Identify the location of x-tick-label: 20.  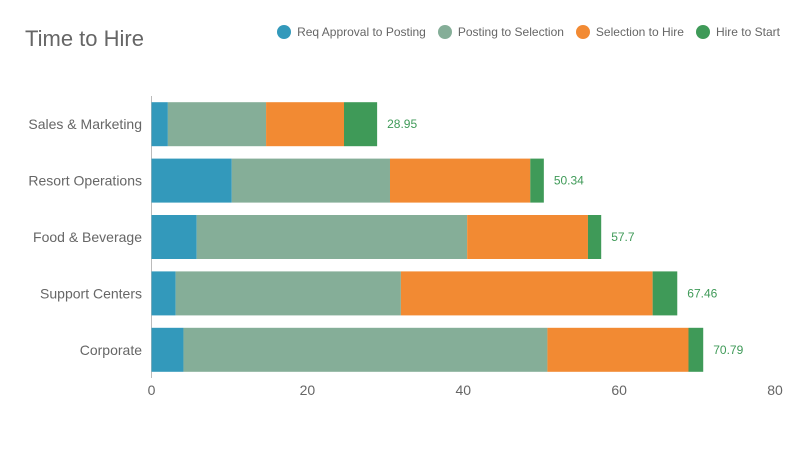
(308, 390).